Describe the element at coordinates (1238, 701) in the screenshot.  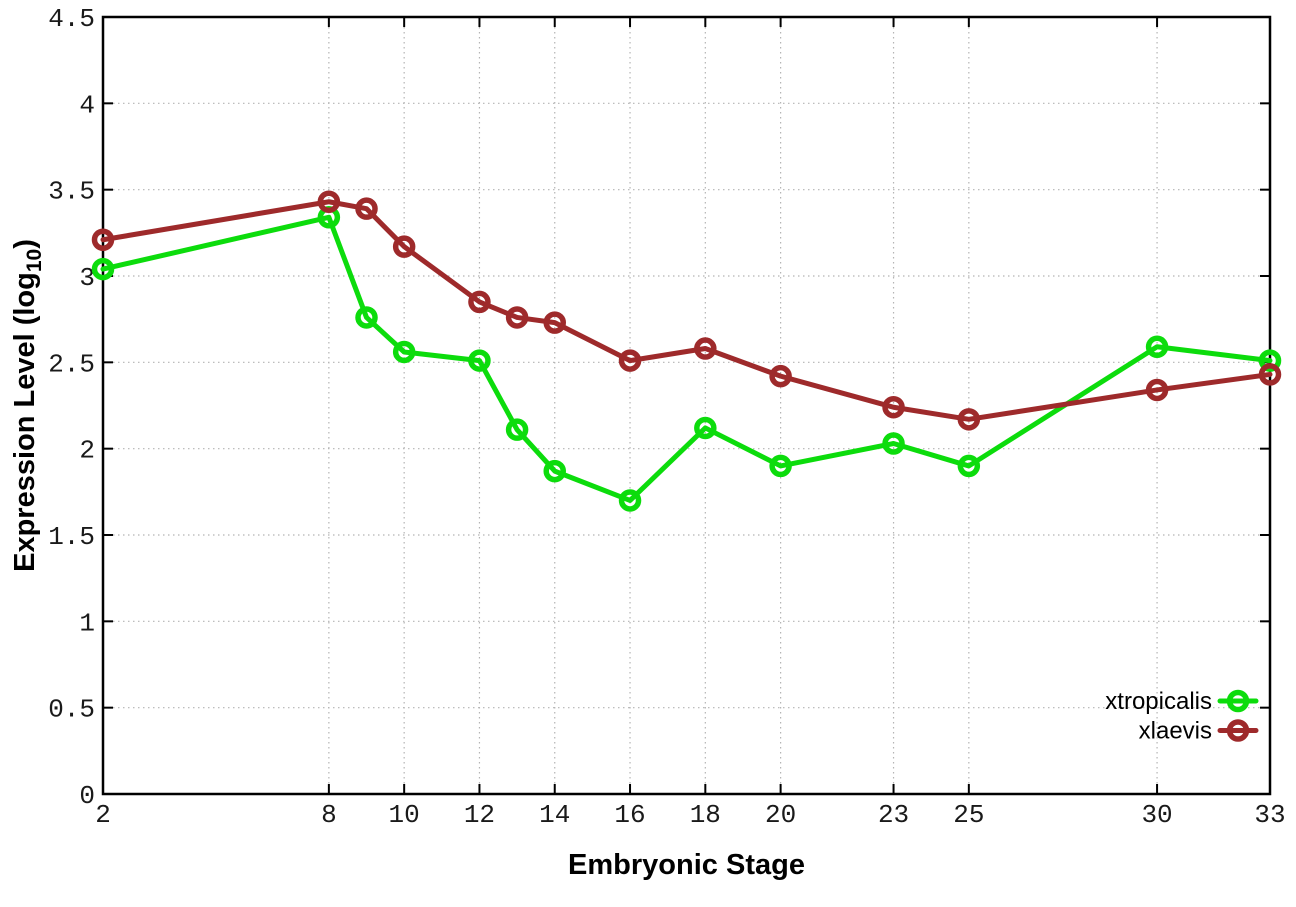
I see `legend-marker-xtropicalis` at that location.